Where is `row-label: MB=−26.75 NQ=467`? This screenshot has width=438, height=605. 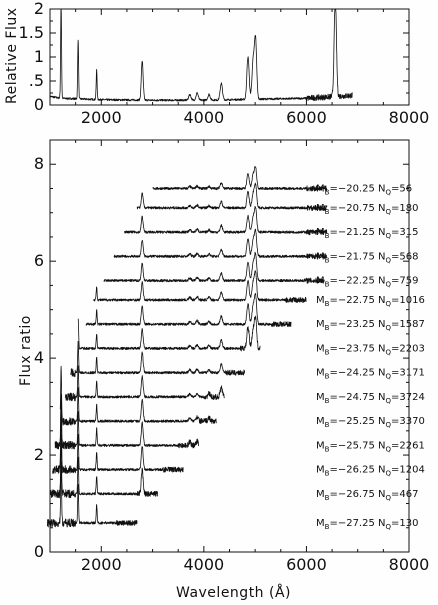 row-label: MB=−26.75 NQ=467 is located at coordinates (367, 495).